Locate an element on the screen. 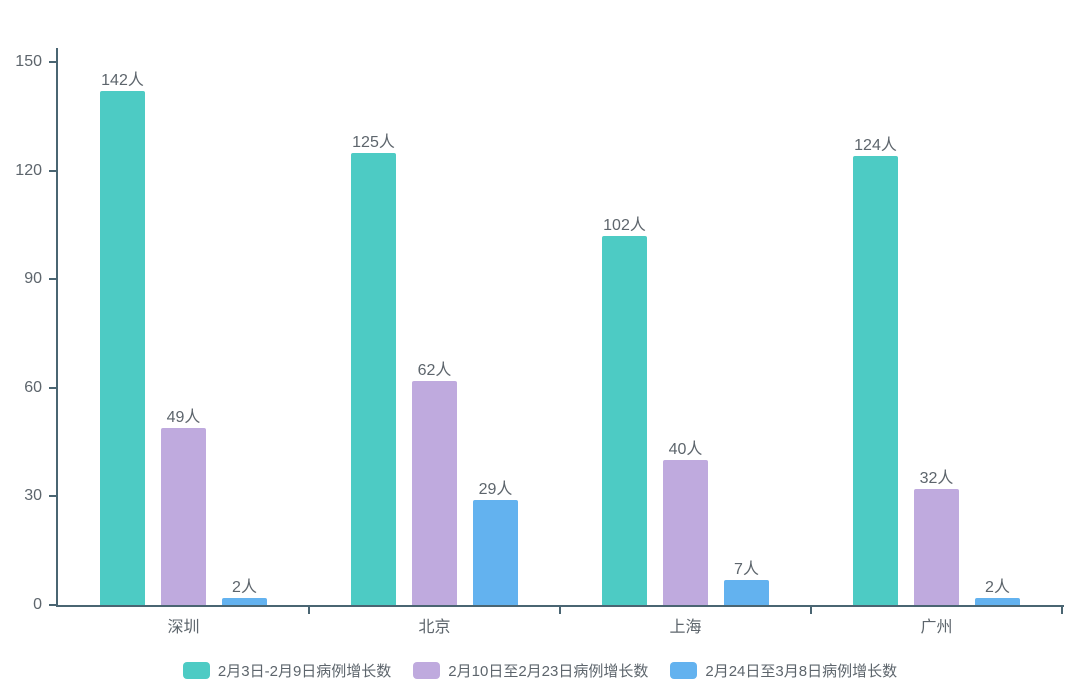  y-axis-tick-label: 90 is located at coordinates (33, 279).